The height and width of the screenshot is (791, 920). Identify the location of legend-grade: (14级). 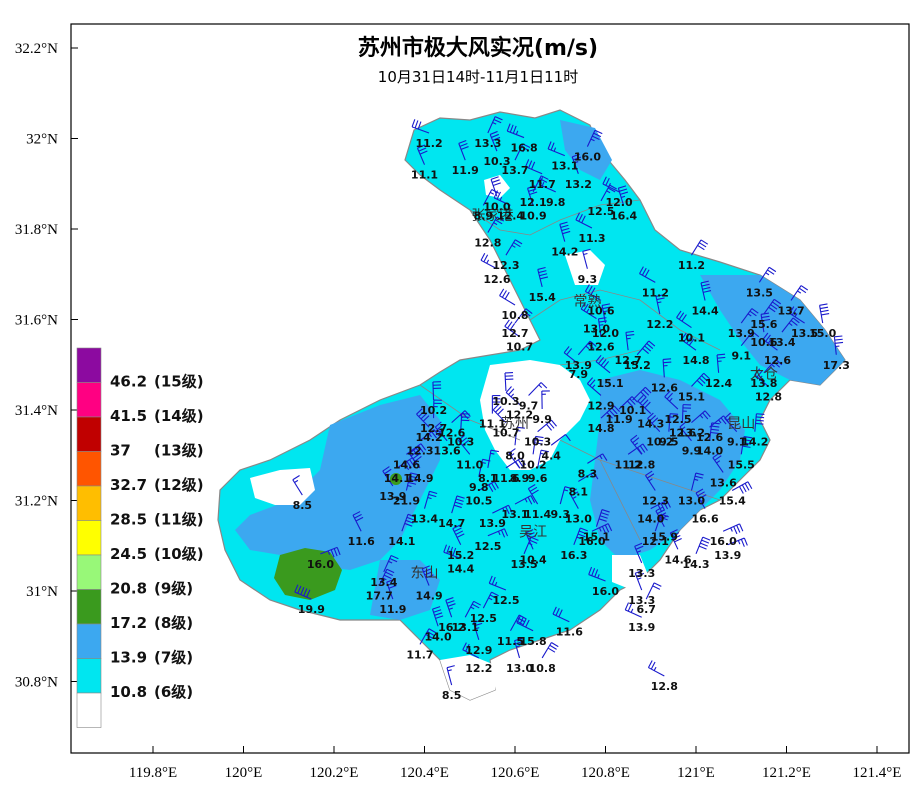
(179, 416).